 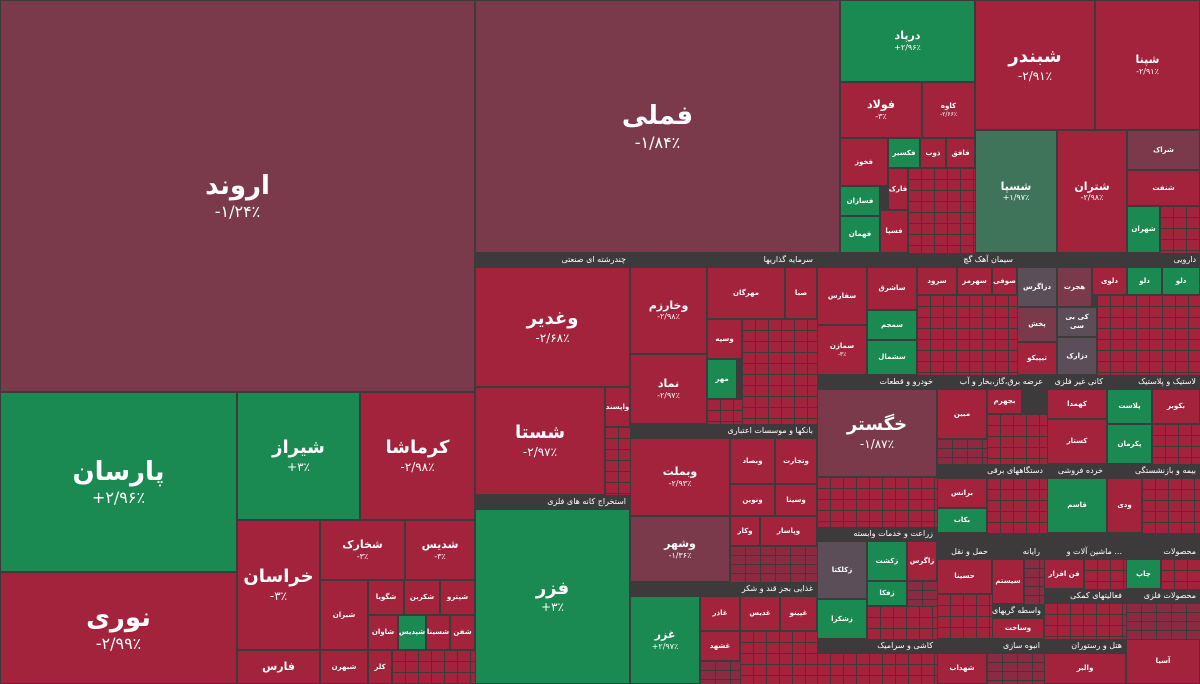 I want to click on tile-vaseh: وسپه, so click(x=724, y=339).